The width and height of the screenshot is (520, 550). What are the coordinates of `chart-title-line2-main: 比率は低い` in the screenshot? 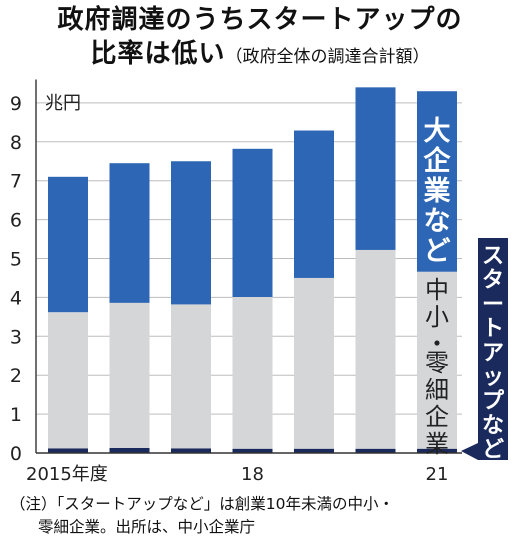 It's located at (158, 54).